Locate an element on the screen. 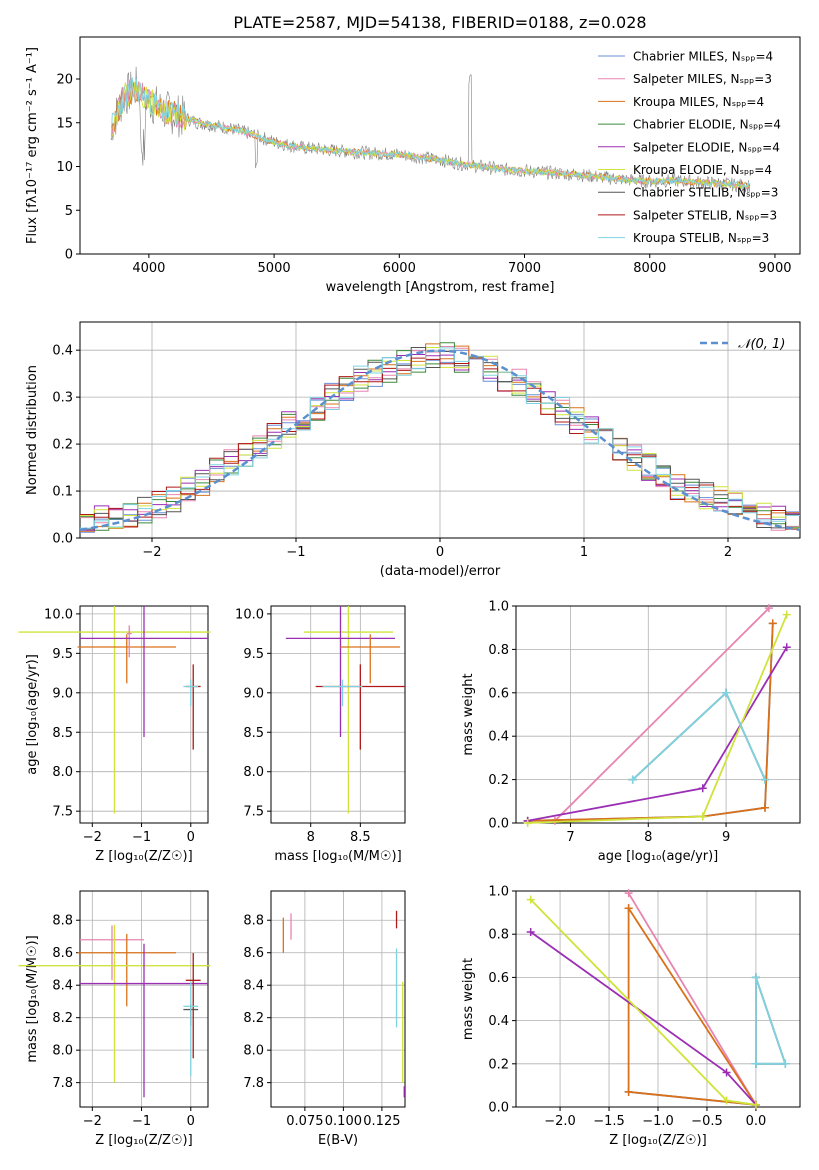 Image resolution: width=819 pixels, height=1170 pixels. x-tick-label: 0.100 is located at coordinates (343, 1121).